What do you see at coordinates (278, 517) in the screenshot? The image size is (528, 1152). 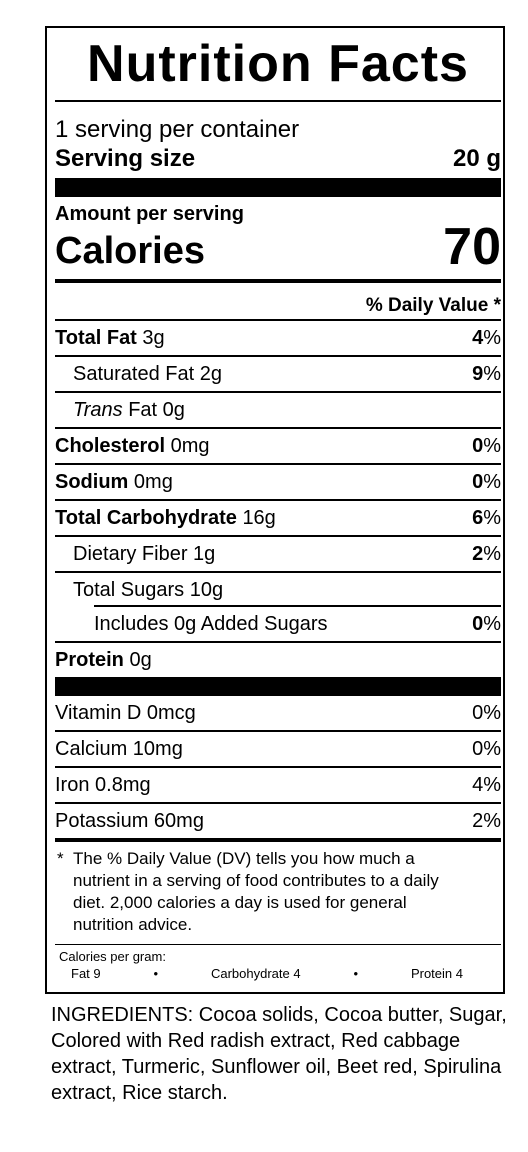 I see `nutrient-row-total-carbohydrate: Total Carbohydrate 16g 6%` at bounding box center [278, 517].